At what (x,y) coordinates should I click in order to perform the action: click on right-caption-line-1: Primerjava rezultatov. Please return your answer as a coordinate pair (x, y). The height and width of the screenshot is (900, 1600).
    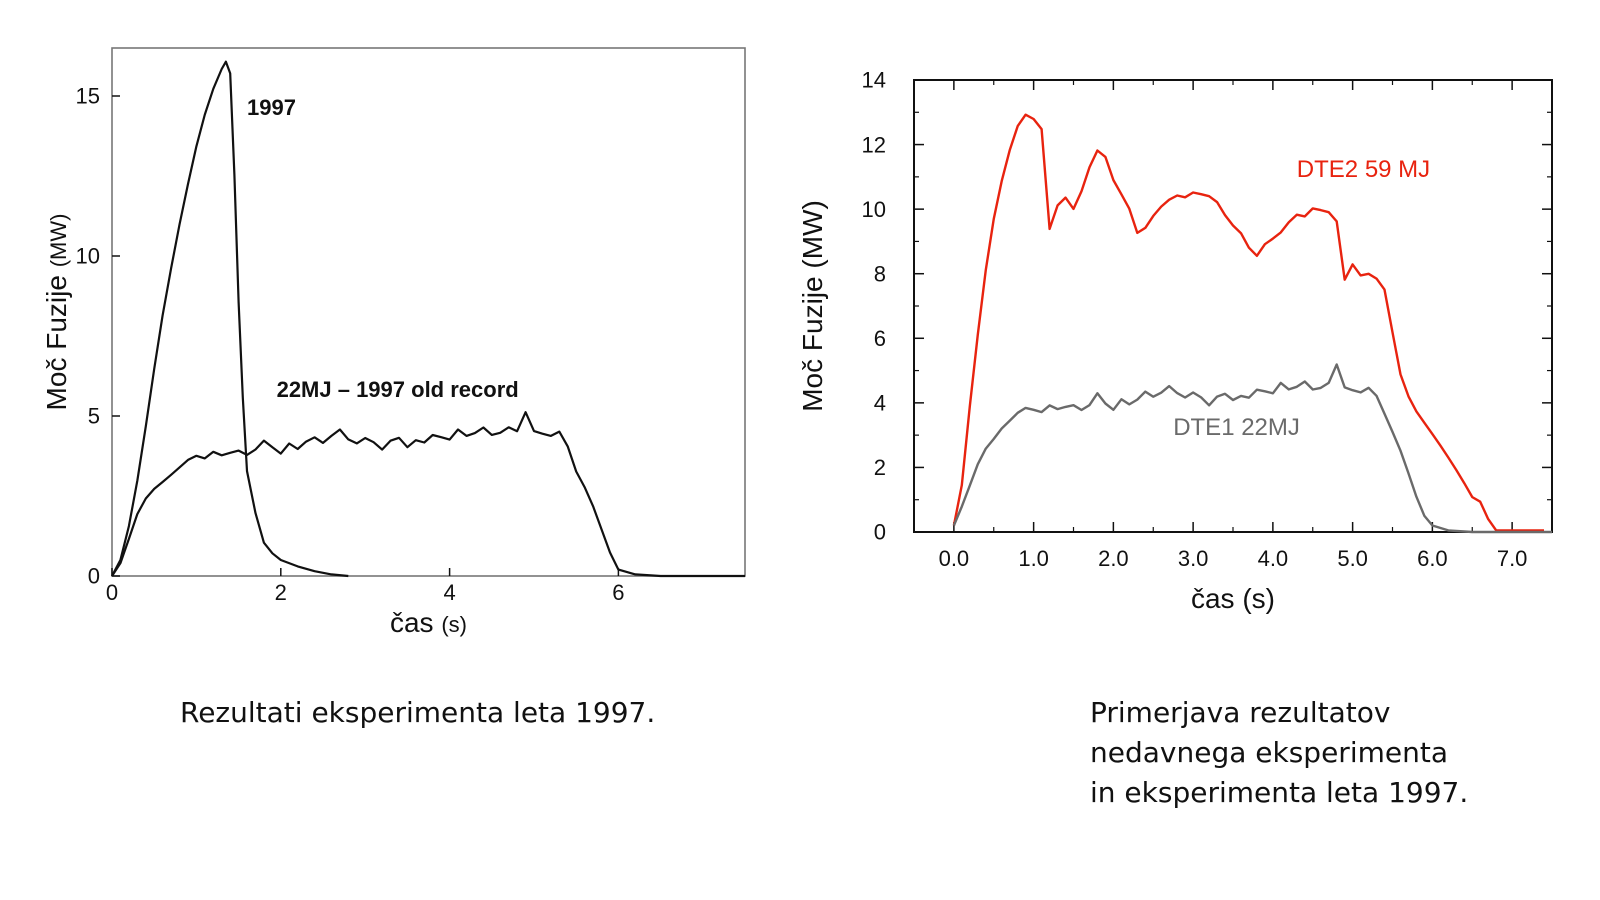
    Looking at the image, I should click on (1240, 712).